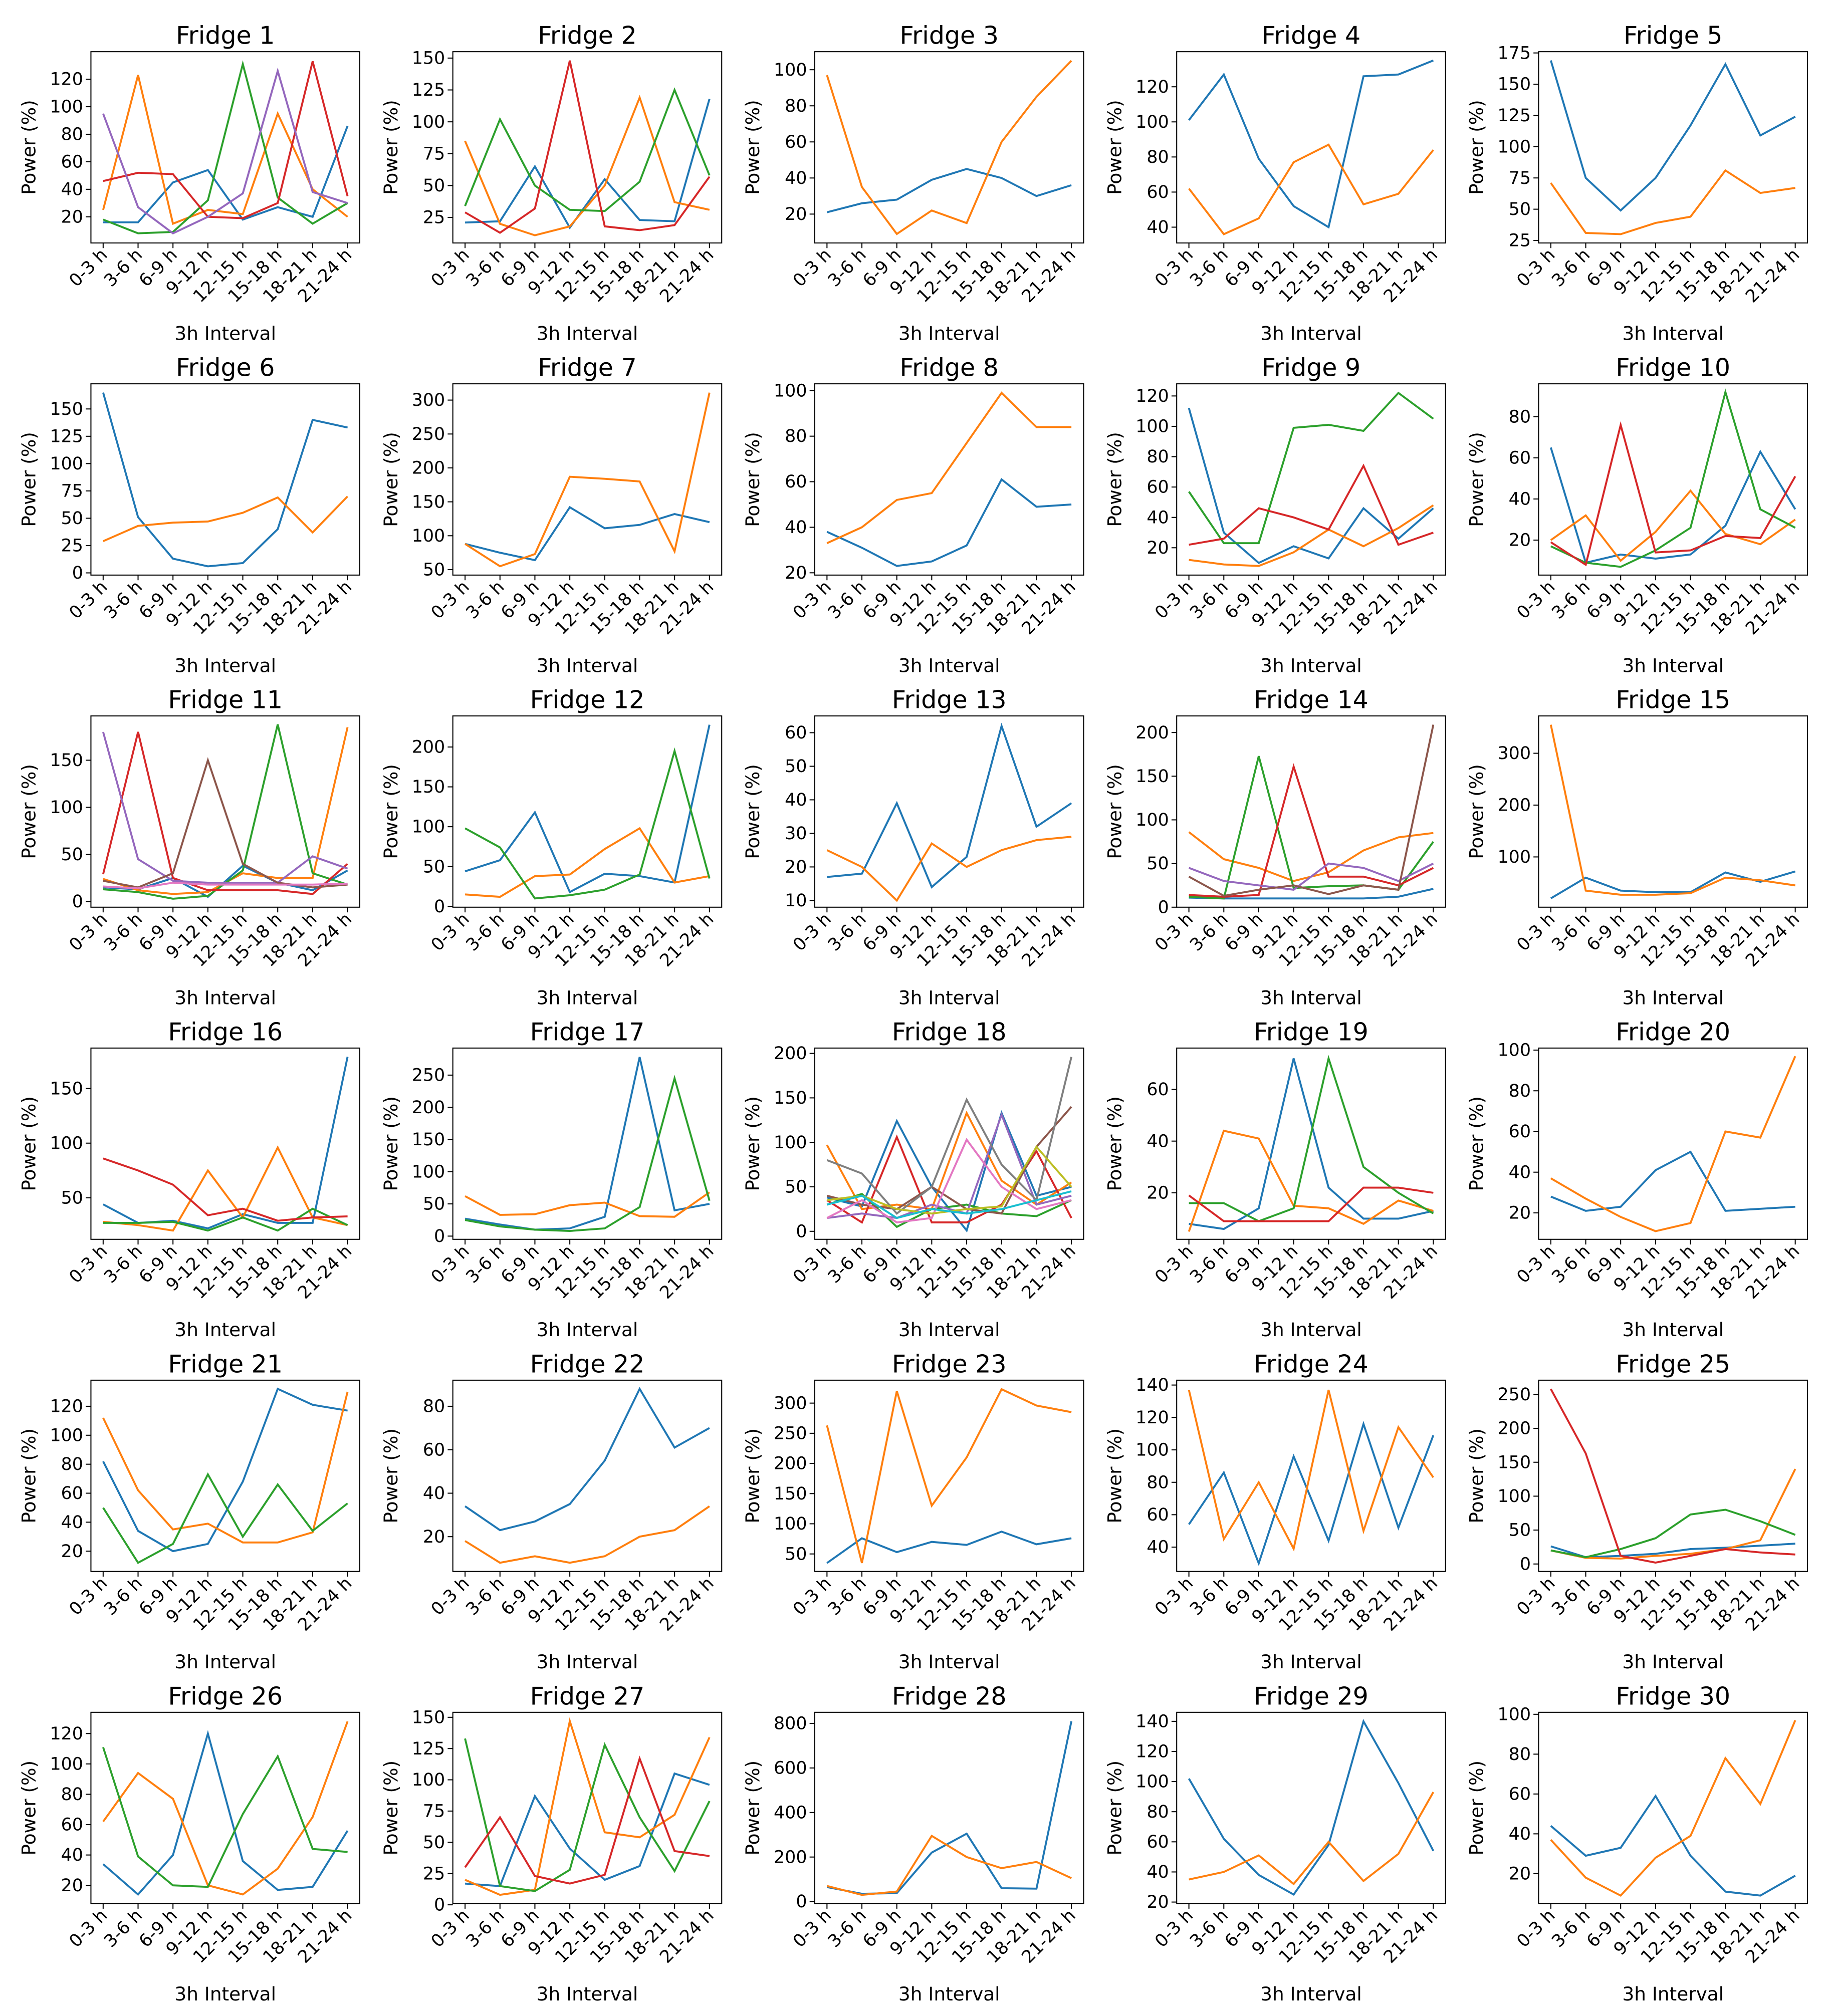  Describe the element at coordinates (225, 1364) in the screenshot. I see `chart-title: Fridge 21` at that location.